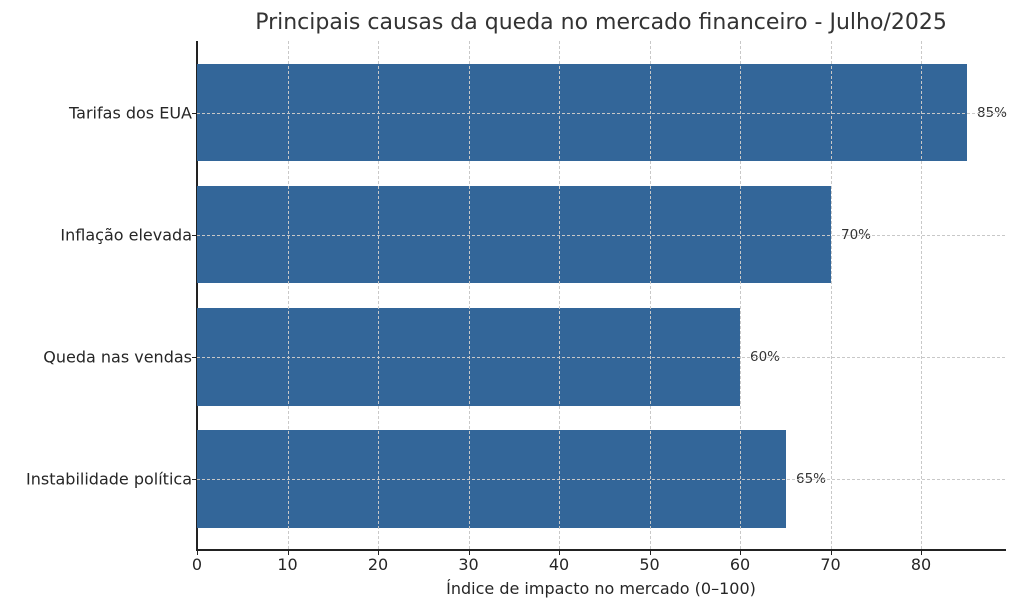 This screenshot has width=1024, height=614. I want to click on x-axis-label: Índice de impacto no mercado (0–100), so click(601, 588).